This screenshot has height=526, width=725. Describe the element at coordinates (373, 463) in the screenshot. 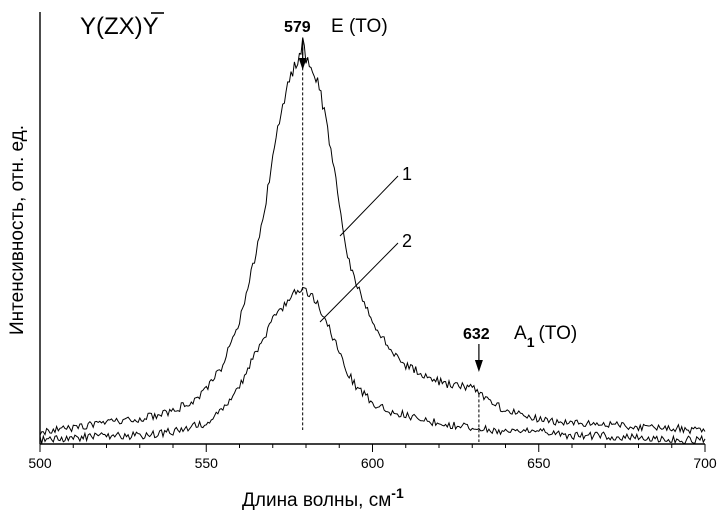

I see `x-tick-label-600: 600` at that location.